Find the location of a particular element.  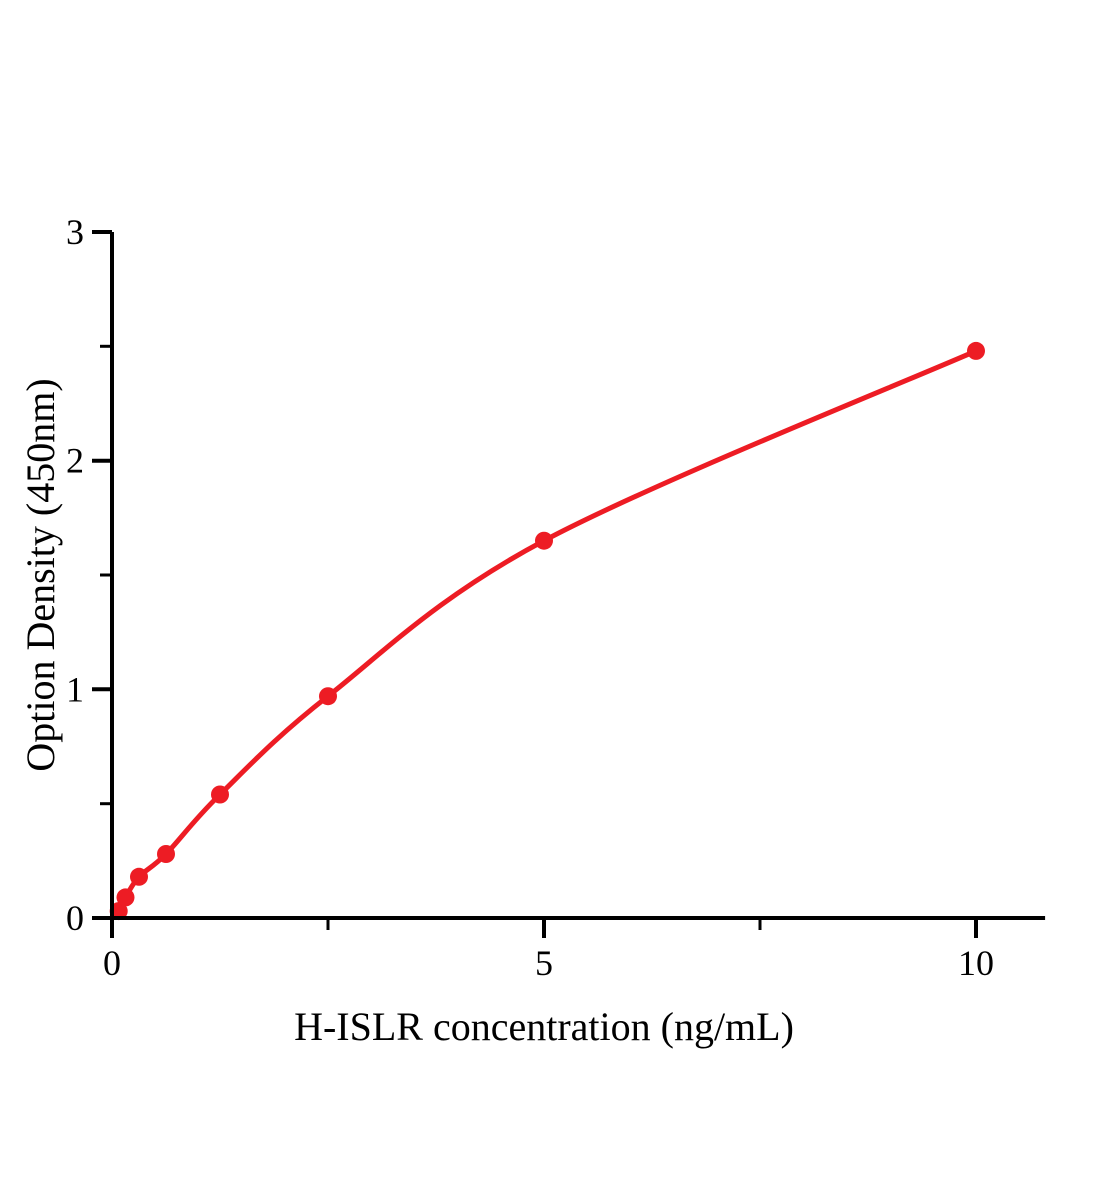

y-tick-label: 0 is located at coordinates (75, 918).